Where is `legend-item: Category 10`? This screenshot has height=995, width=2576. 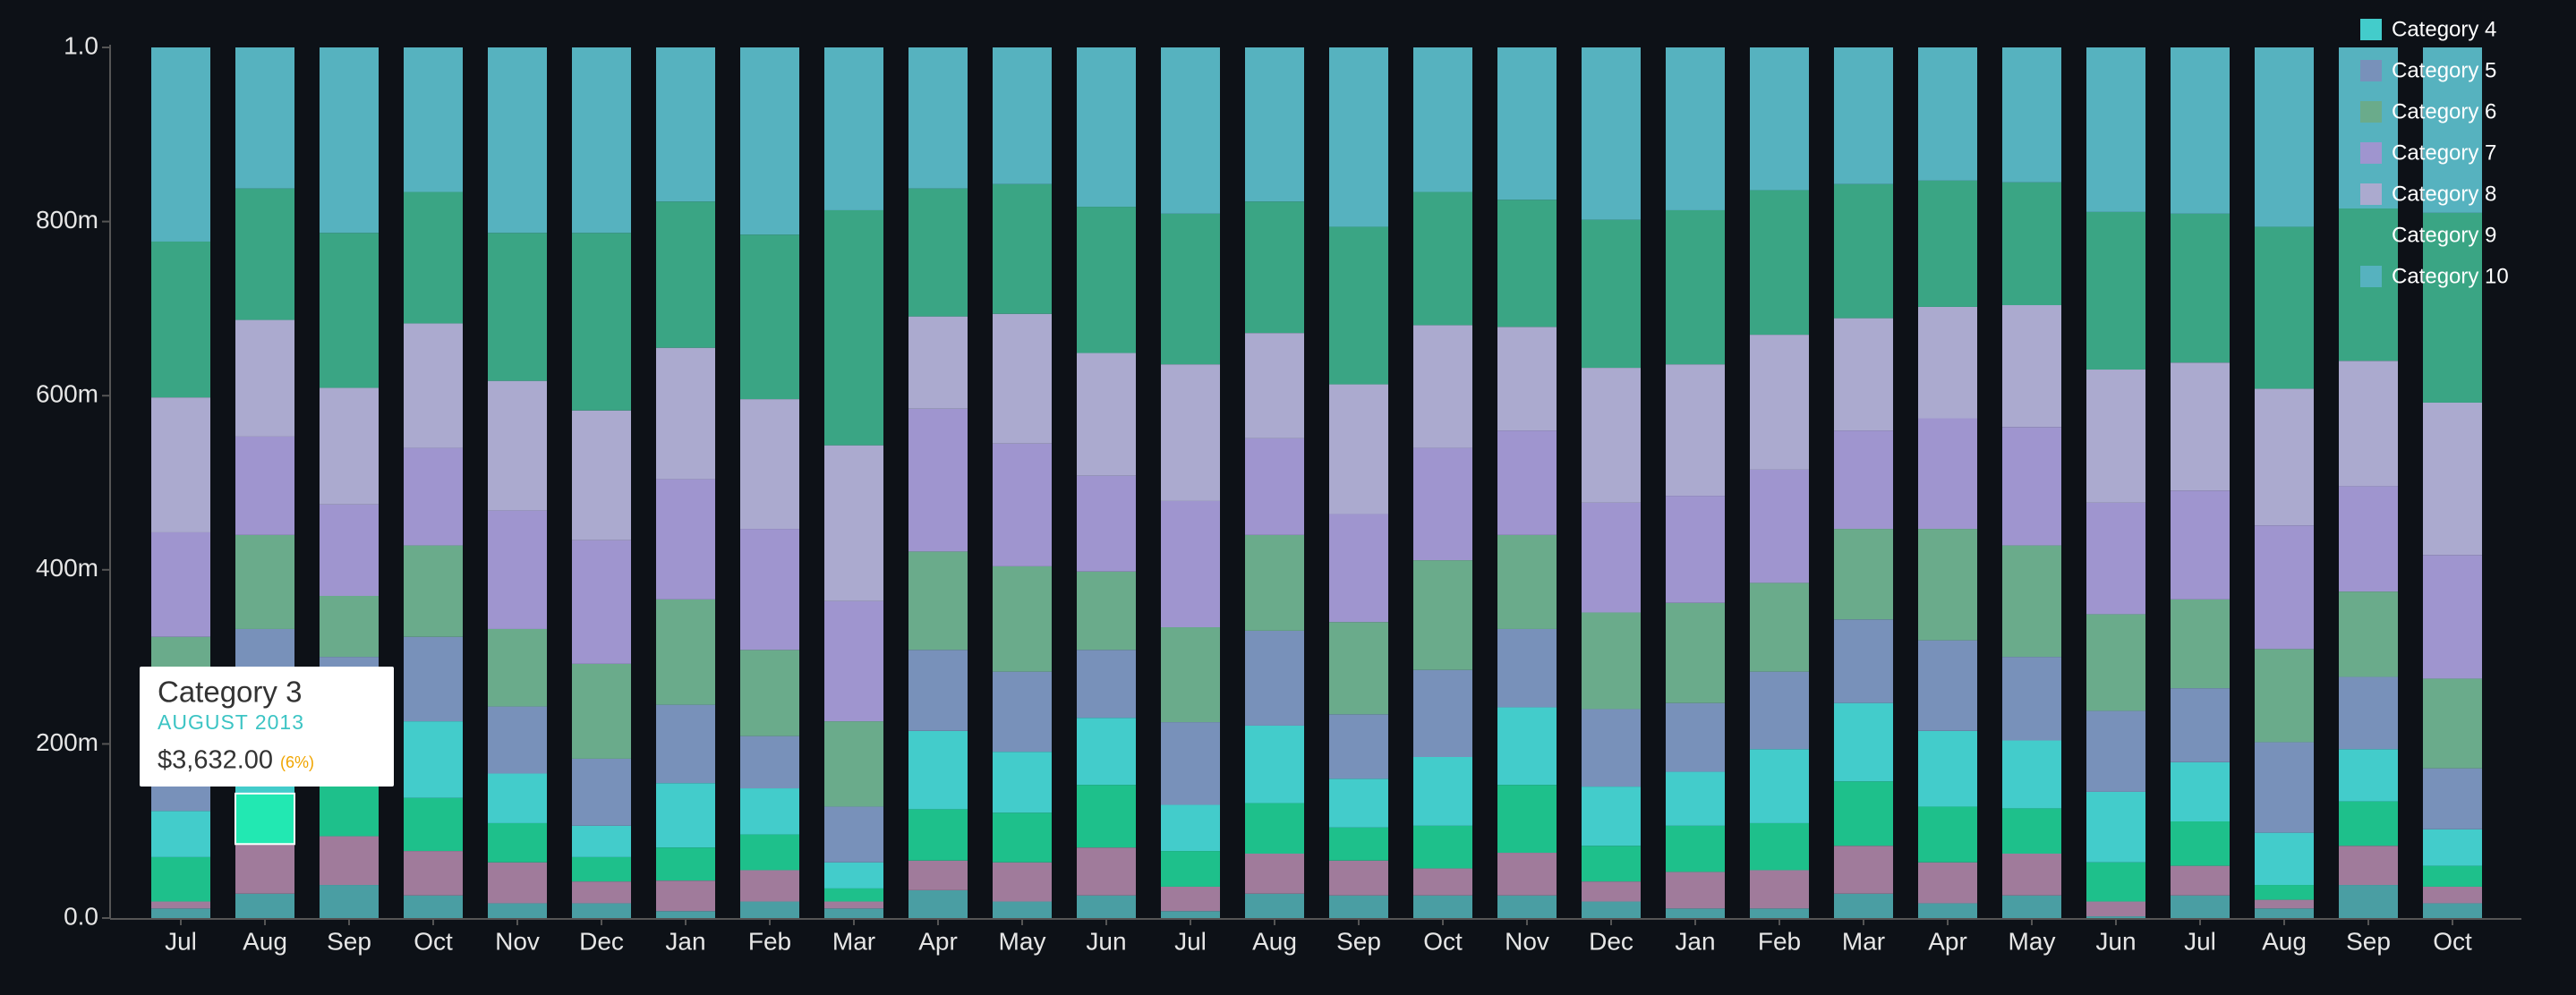
legend-item: Category 10 is located at coordinates (2434, 276).